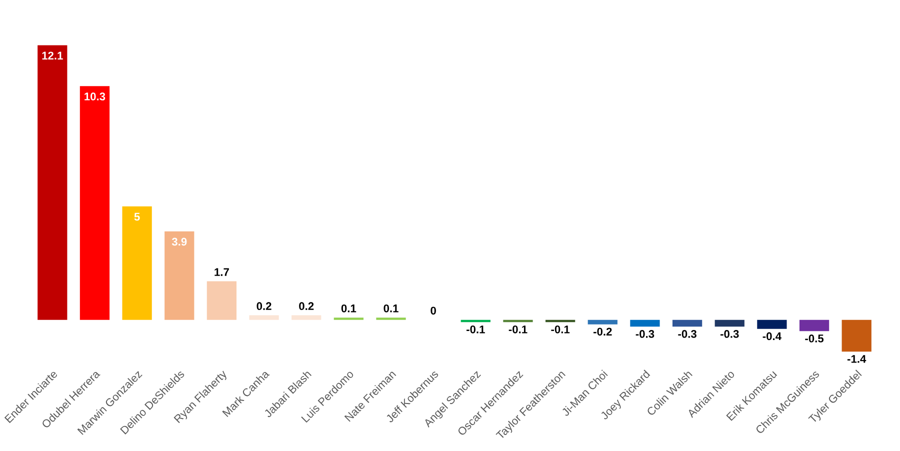 The height and width of the screenshot is (451, 900). Describe the element at coordinates (52, 56) in the screenshot. I see `data-label: 12.1` at that location.